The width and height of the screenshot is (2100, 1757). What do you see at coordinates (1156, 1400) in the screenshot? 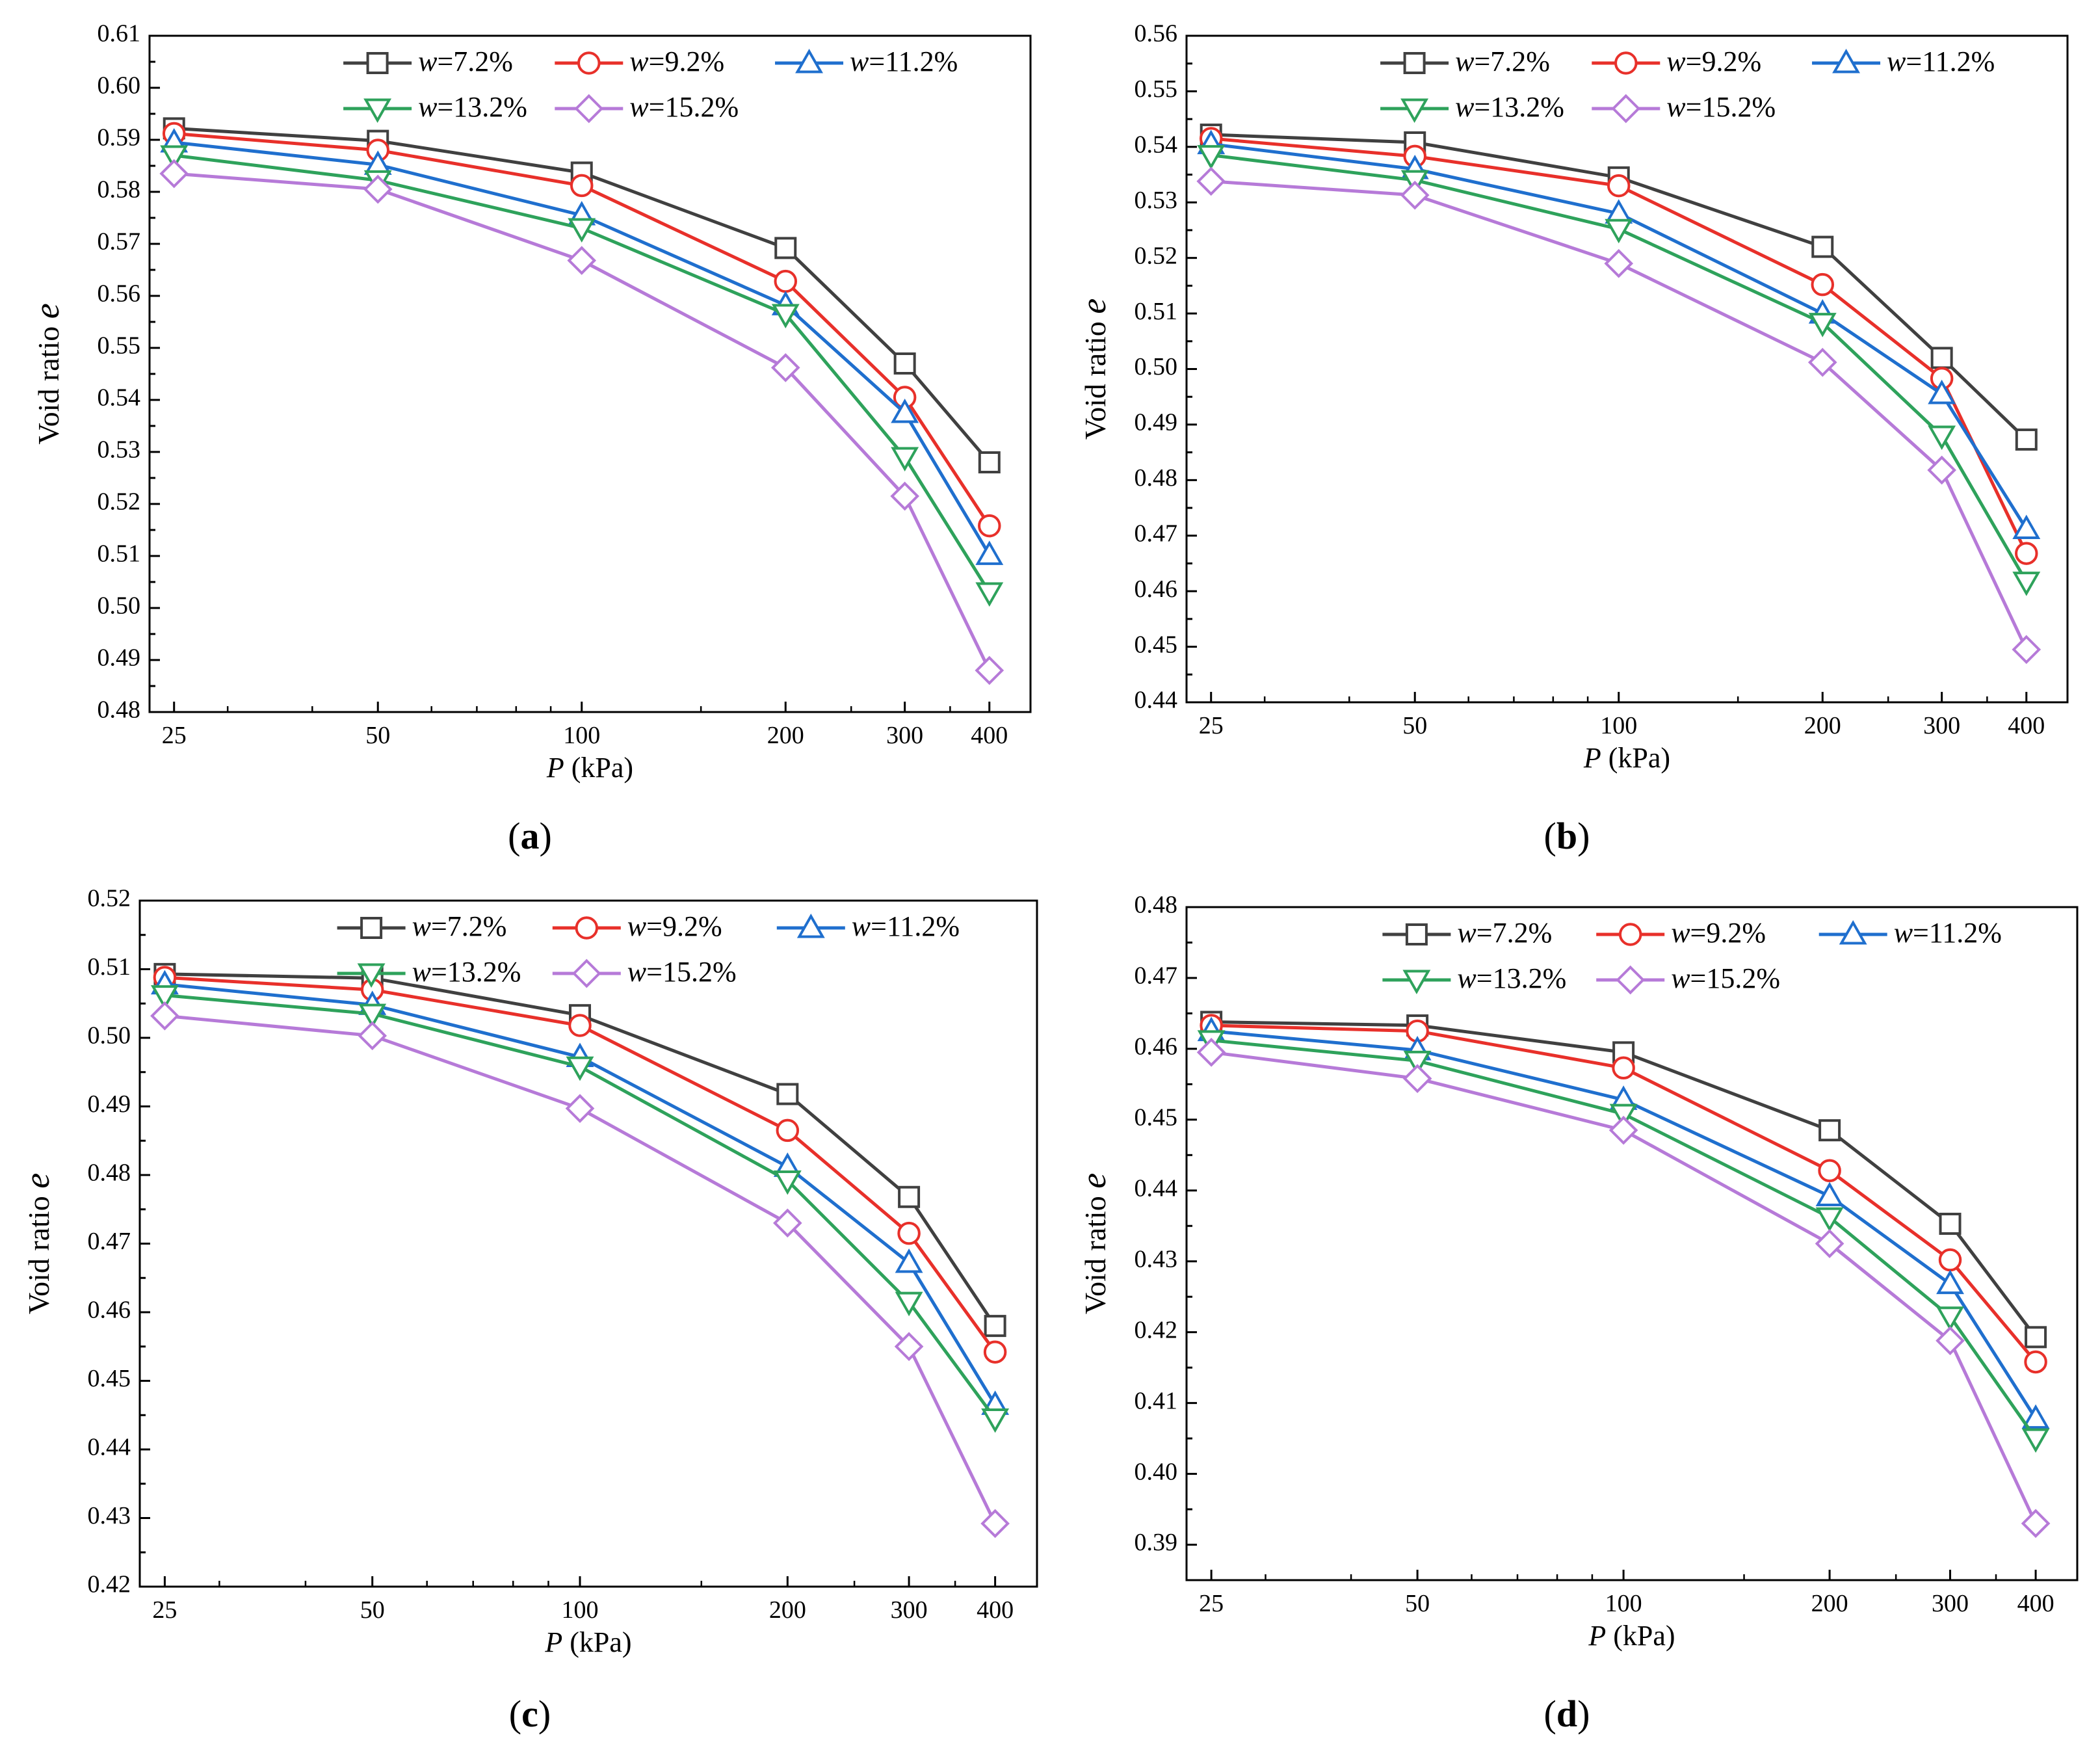
I see `y-tick-label: 0.41` at bounding box center [1156, 1400].